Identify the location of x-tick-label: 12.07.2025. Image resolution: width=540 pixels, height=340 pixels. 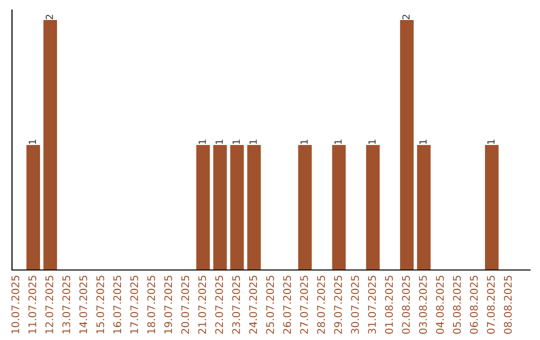
(49, 305).